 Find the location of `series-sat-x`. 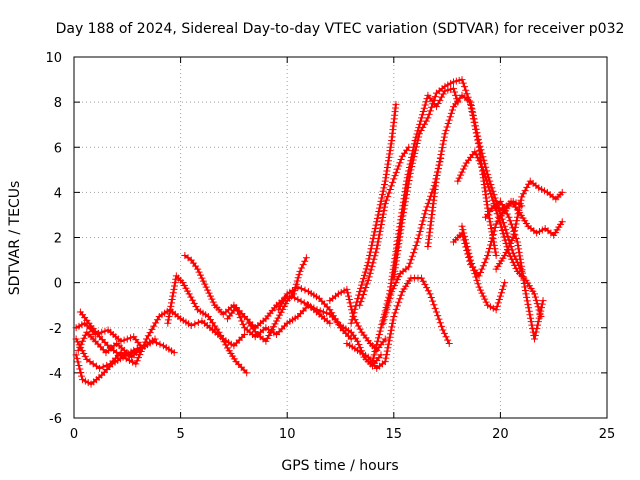

series-sat-x is located at coordinates (529, 225).